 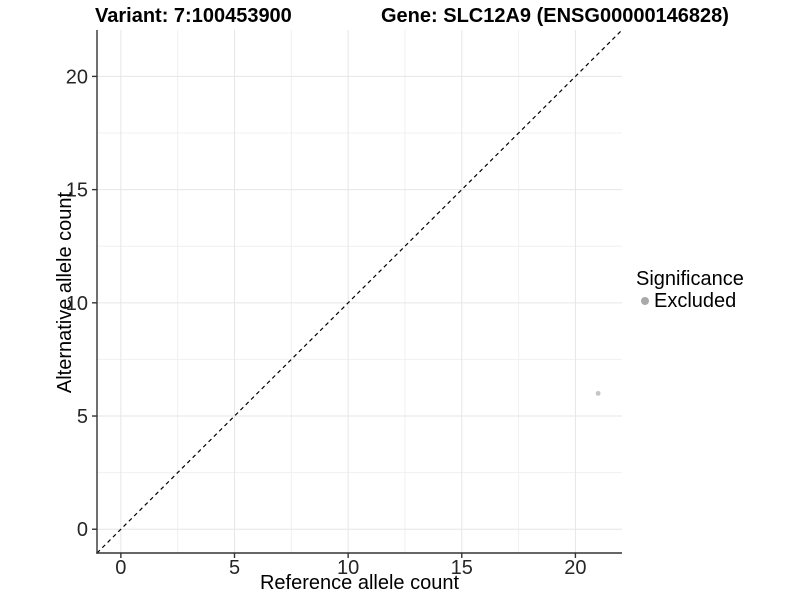 What do you see at coordinates (348, 568) in the screenshot?
I see `x-tick-label: 10` at bounding box center [348, 568].